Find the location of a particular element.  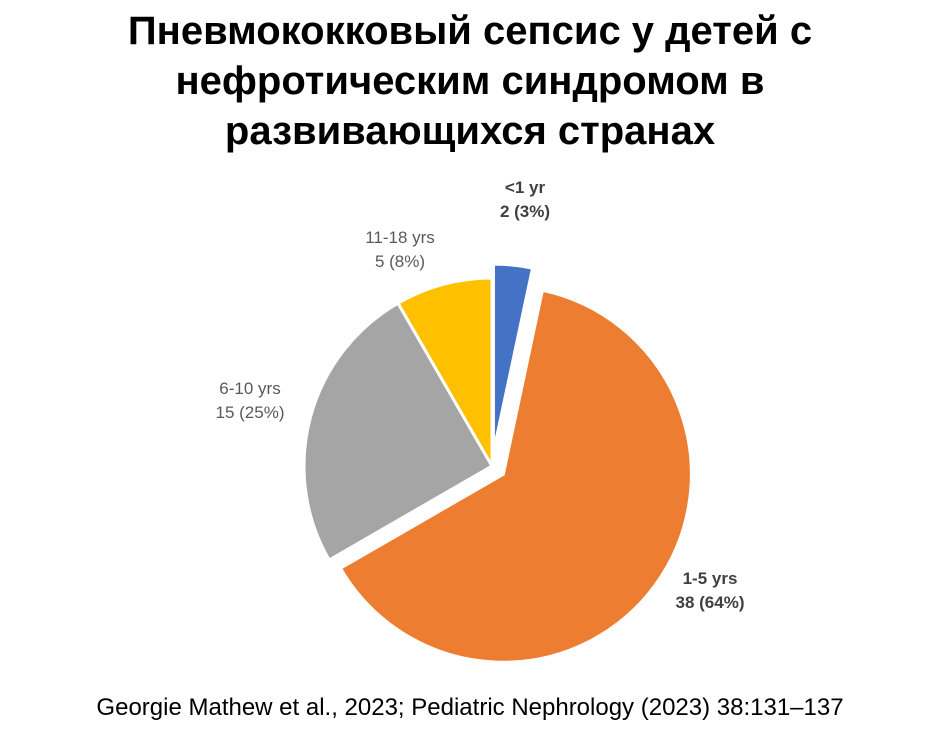

slice-value-label-2: 15 (25%) is located at coordinates (250, 412).